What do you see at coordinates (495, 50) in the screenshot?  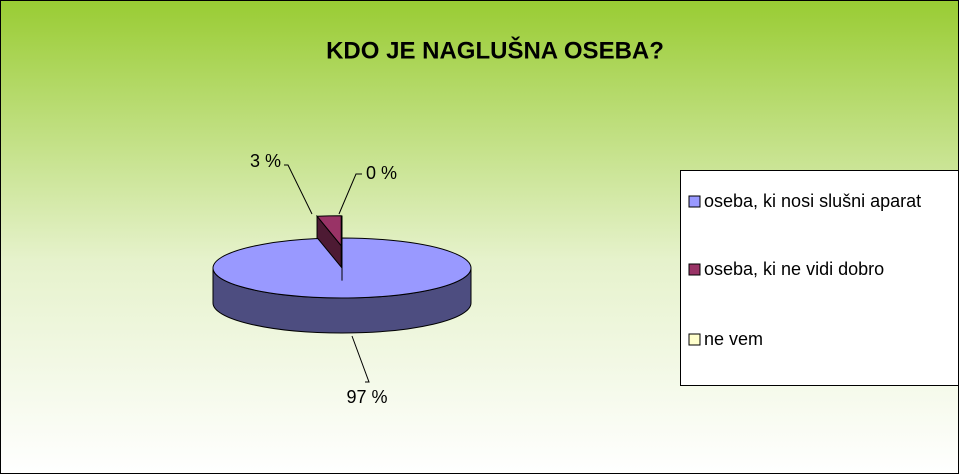 I see `chart-title: KDO JE NAGLUŠNA OSEBA?` at bounding box center [495, 50].